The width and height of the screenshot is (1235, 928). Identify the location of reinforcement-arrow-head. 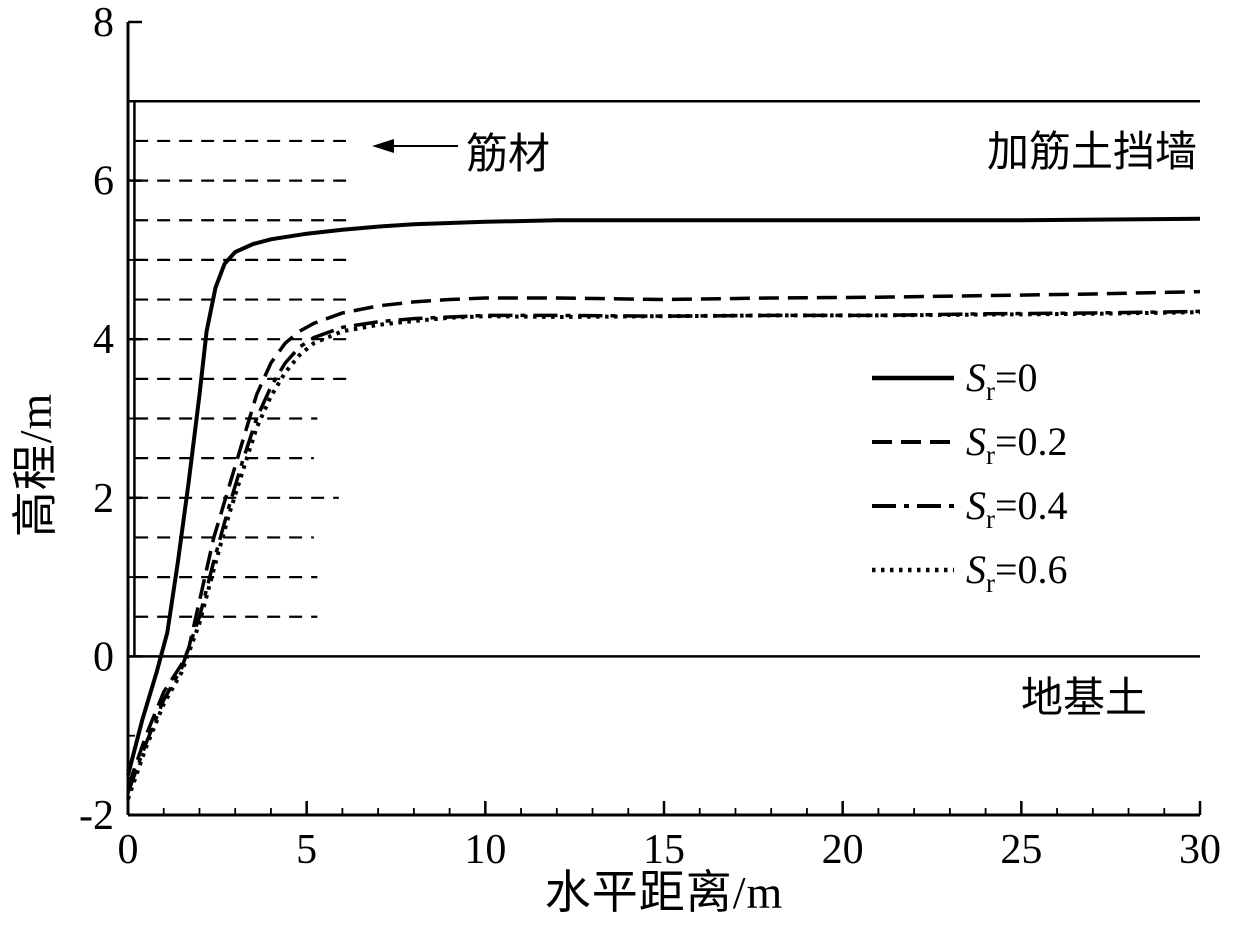
(383, 146).